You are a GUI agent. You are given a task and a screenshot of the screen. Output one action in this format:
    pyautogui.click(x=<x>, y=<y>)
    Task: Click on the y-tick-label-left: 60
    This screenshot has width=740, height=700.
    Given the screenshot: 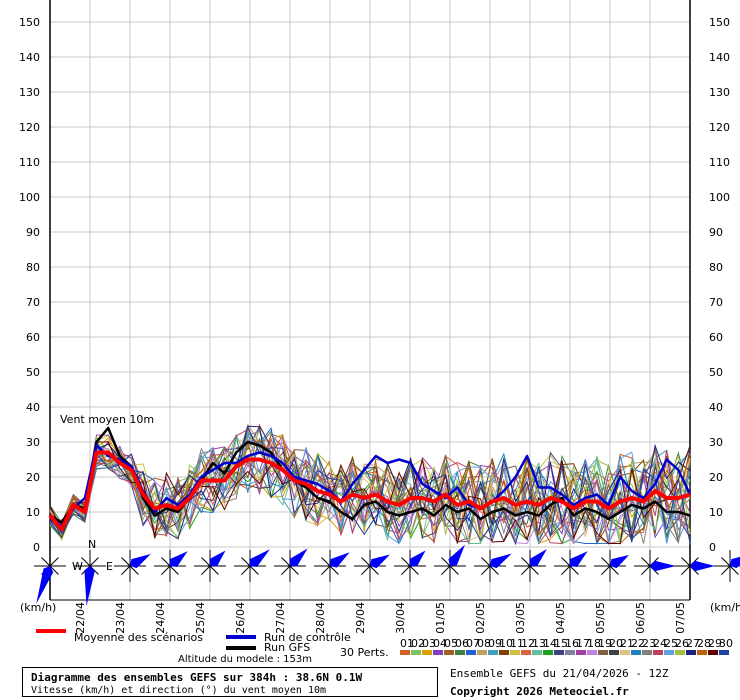 What is the action you would take?
    pyautogui.click(x=33, y=337)
    